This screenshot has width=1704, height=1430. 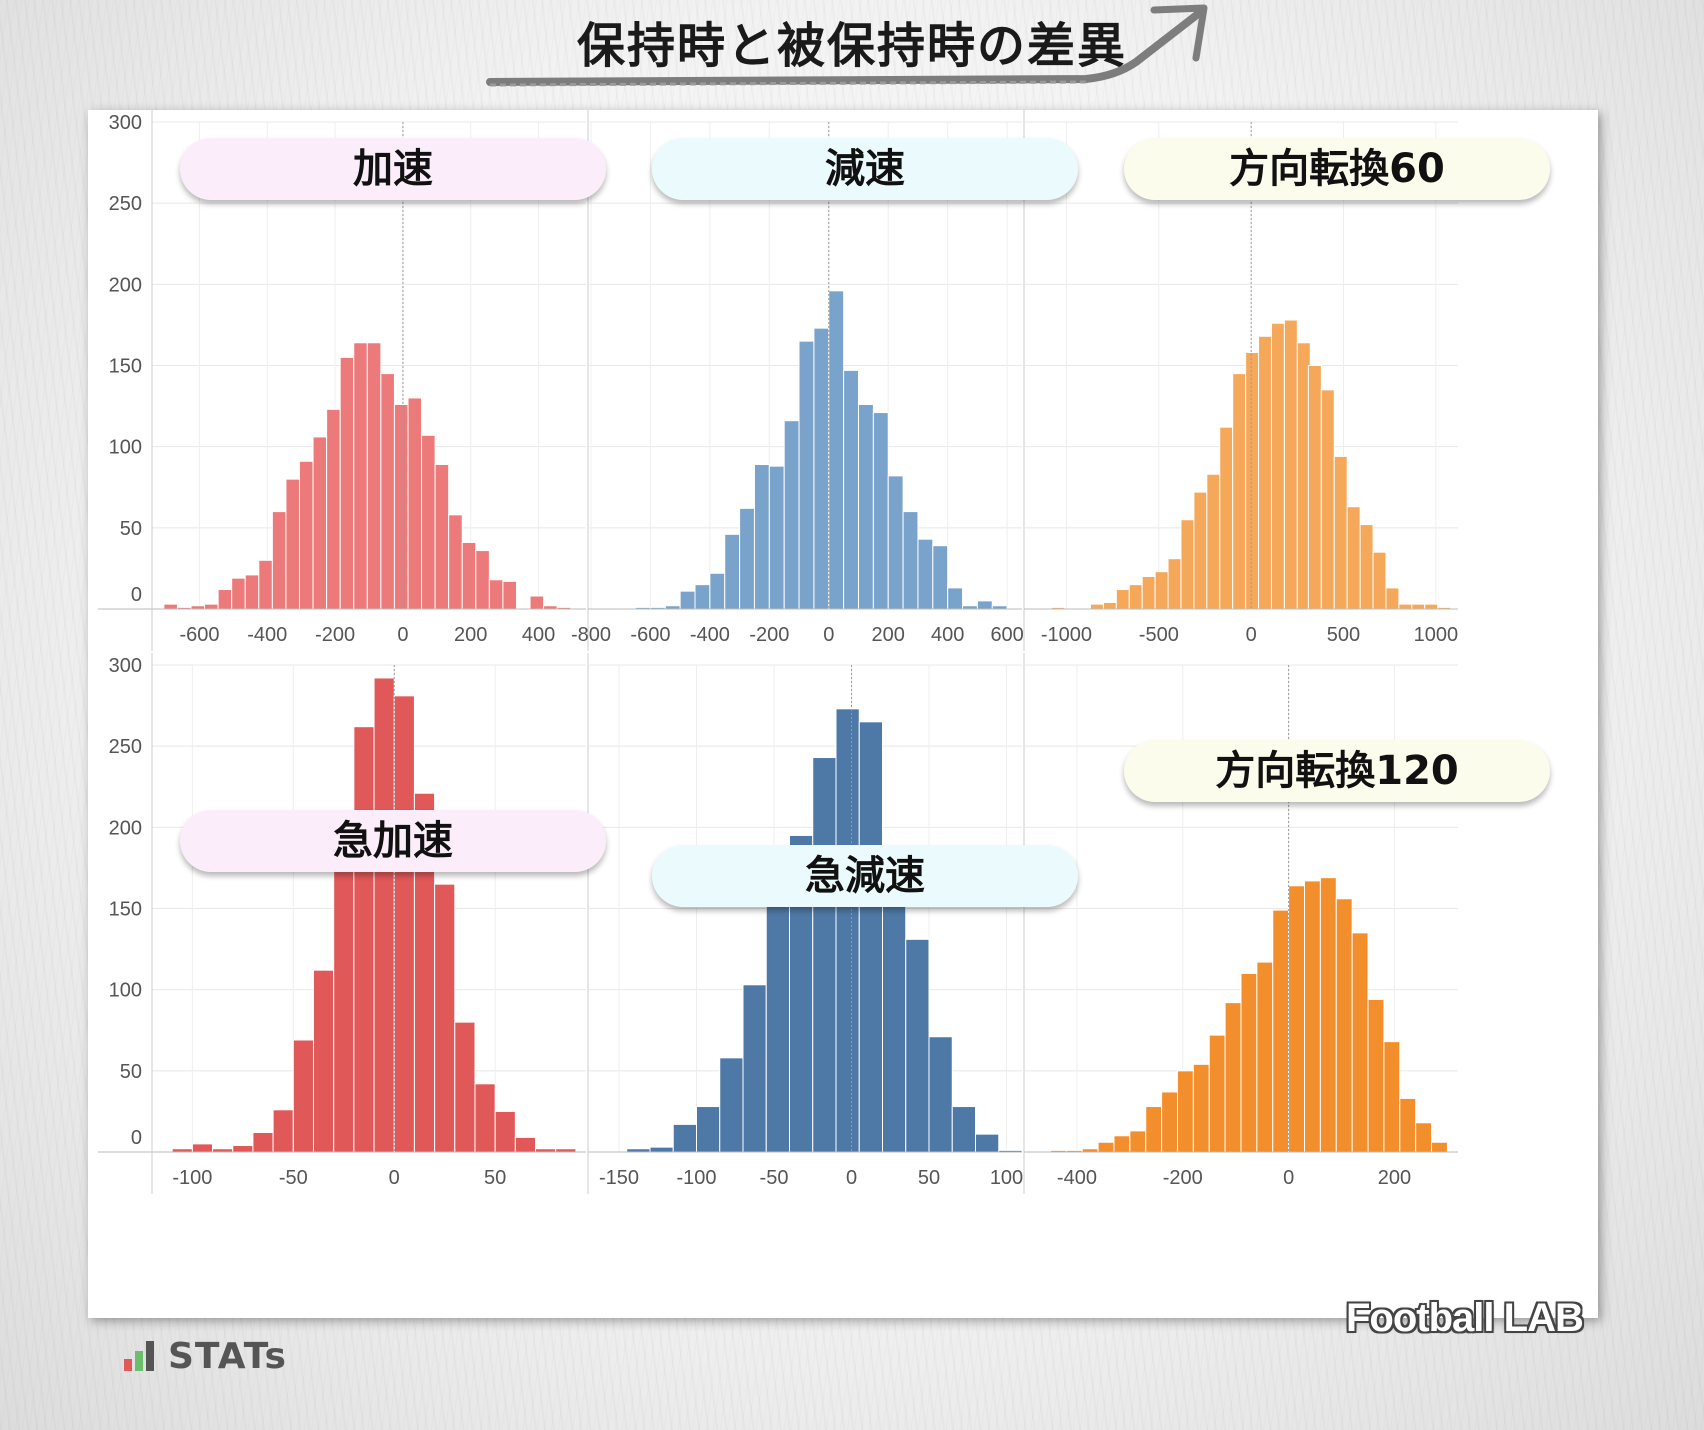 What do you see at coordinates (888, 635) in the screenshot?
I see `x-tick-label: 200` at bounding box center [888, 635].